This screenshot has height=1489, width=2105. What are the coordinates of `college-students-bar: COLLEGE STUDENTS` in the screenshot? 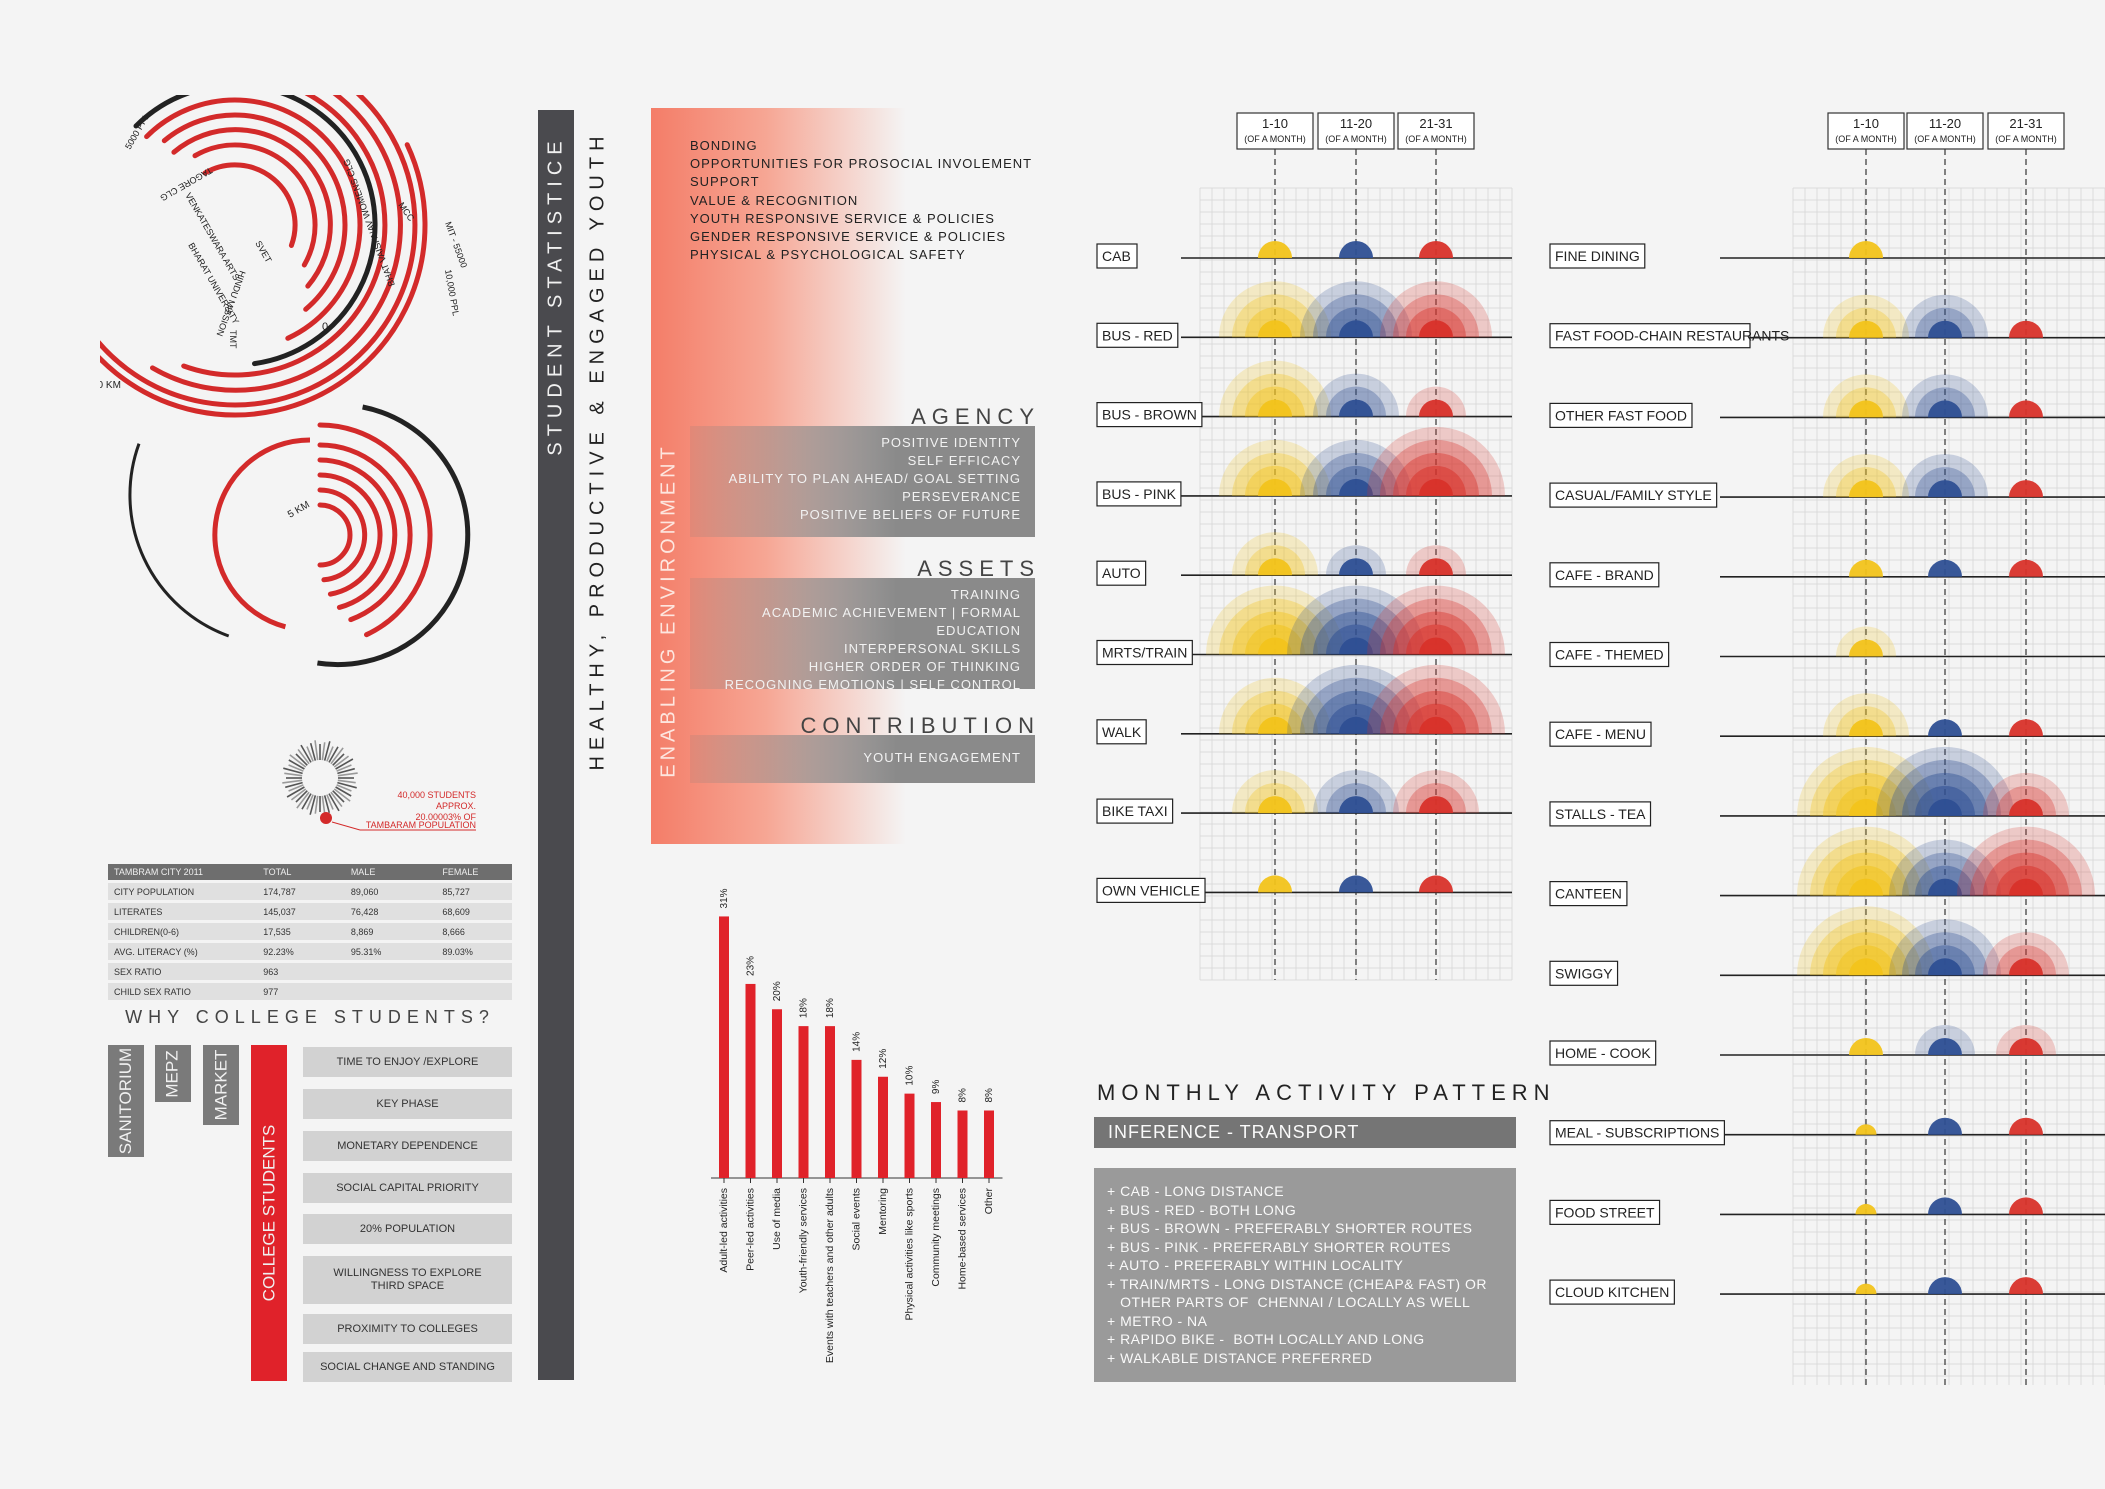 It's located at (269, 1213).